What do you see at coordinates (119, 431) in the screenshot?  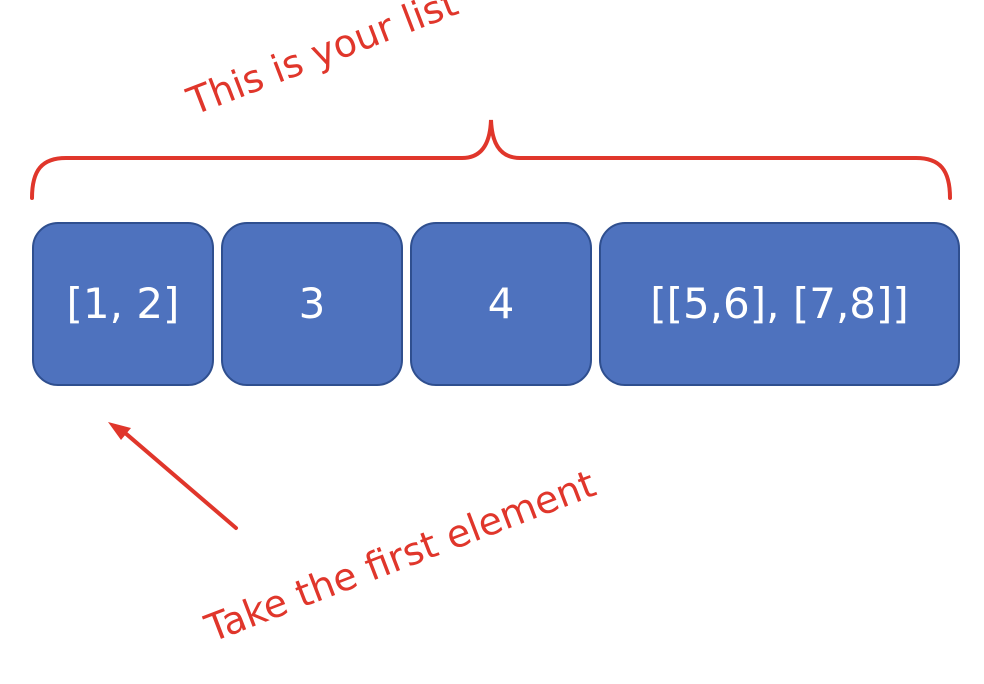 I see `pointer-arrow-head` at bounding box center [119, 431].